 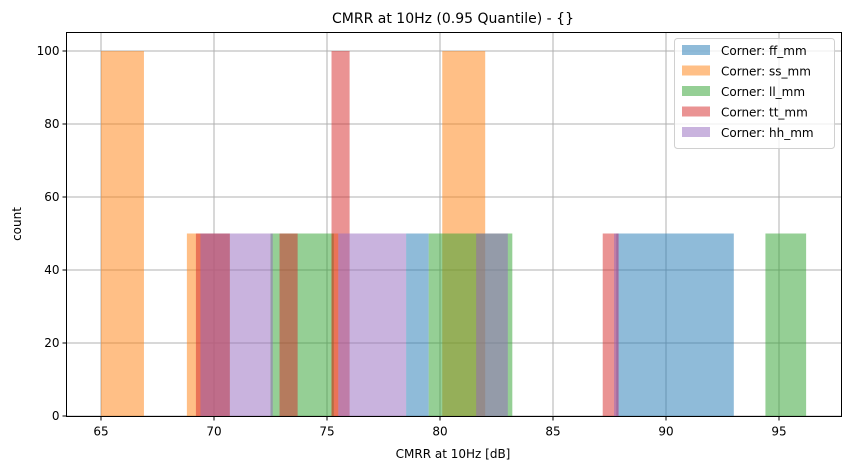 What do you see at coordinates (51, 343) in the screenshot?
I see `y-tick-label: 20` at bounding box center [51, 343].